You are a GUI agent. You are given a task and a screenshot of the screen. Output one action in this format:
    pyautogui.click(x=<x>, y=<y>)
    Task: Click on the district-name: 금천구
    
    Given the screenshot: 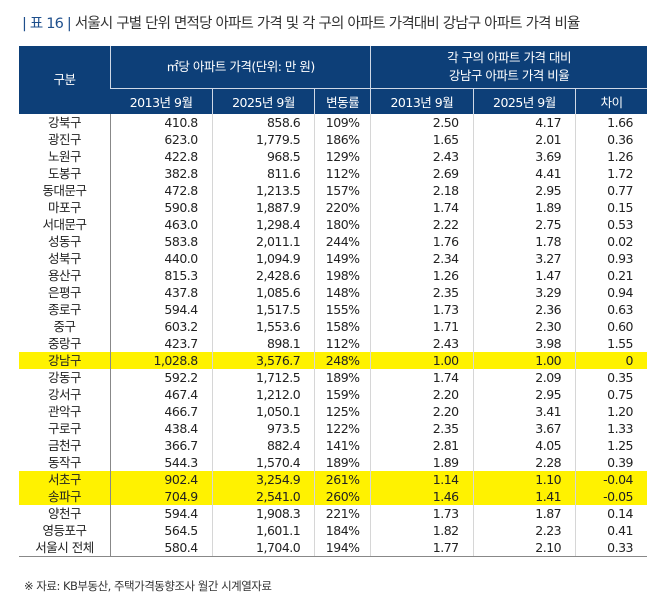 What is the action you would take?
    pyautogui.click(x=65, y=445)
    